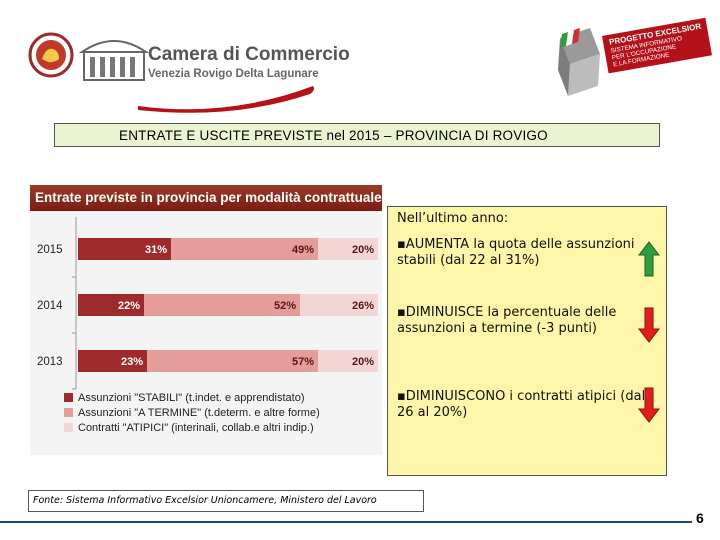 Image resolution: width=720 pixels, height=540 pixels. I want to click on page-number: 6, so click(700, 518).